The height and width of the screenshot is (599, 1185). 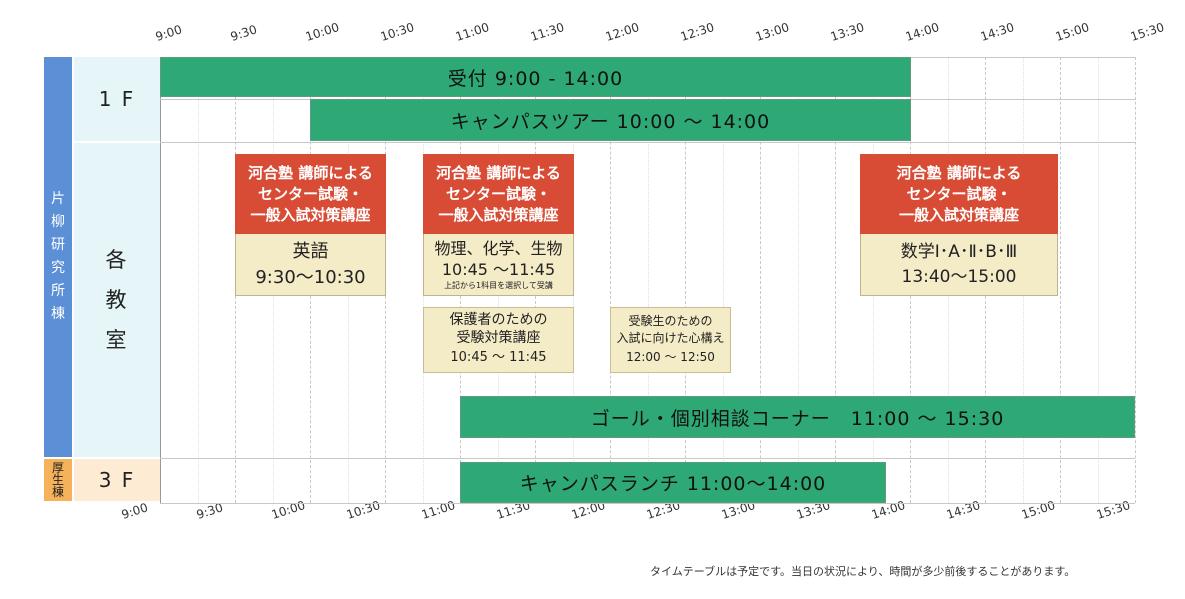 What do you see at coordinates (57, 468) in the screenshot?
I see `building-char: 厚` at bounding box center [57, 468].